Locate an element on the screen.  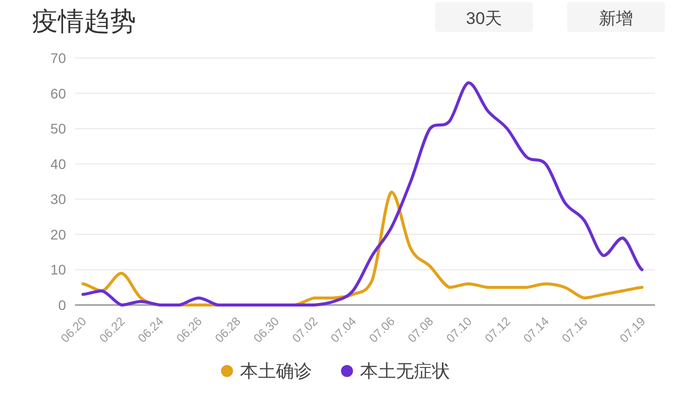
legend-label: 本土无症状 is located at coordinates (405, 371).